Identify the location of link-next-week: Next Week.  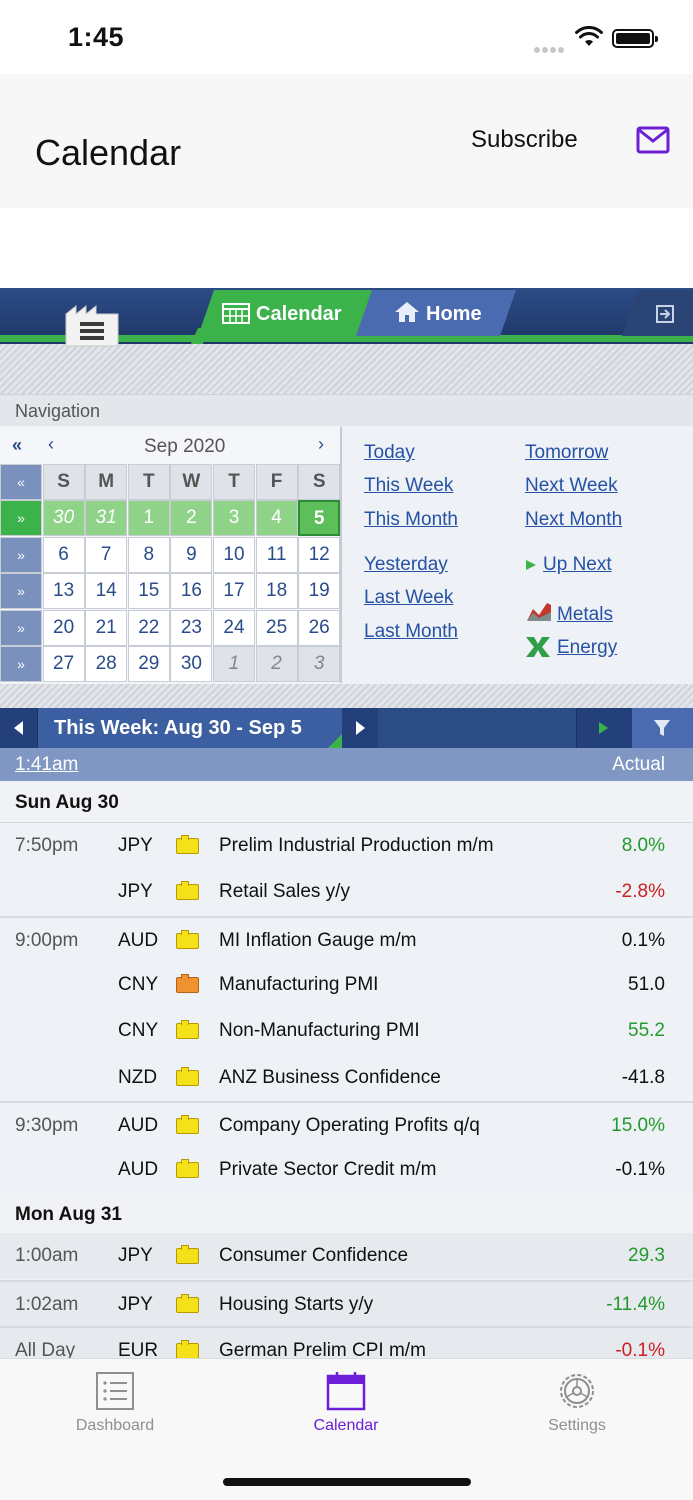
(571, 485).